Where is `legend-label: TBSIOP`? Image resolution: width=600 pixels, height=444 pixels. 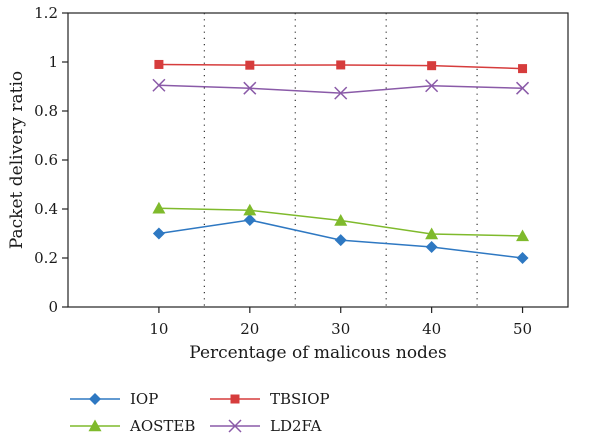 legend-label: TBSIOP is located at coordinates (300, 399).